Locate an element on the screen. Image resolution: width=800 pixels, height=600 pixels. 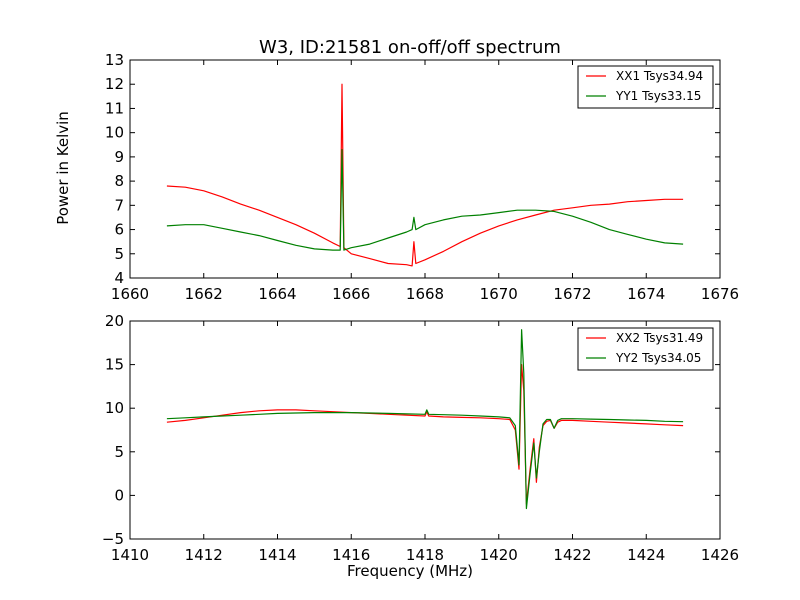
top-legend-label-yy1: YY1 Tsys33.15 is located at coordinates (658, 96).